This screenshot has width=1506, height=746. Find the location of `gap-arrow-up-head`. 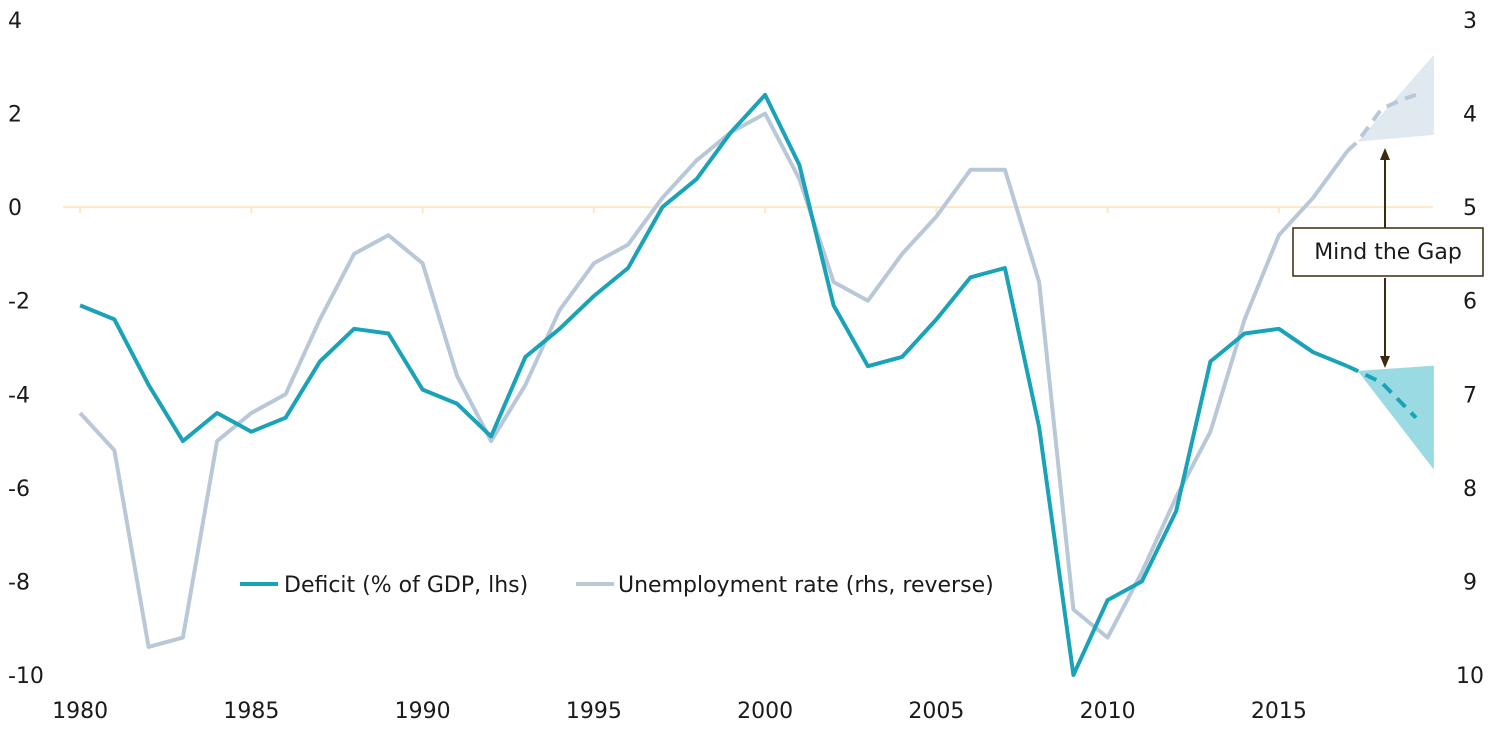

gap-arrow-up-head is located at coordinates (1385, 154).